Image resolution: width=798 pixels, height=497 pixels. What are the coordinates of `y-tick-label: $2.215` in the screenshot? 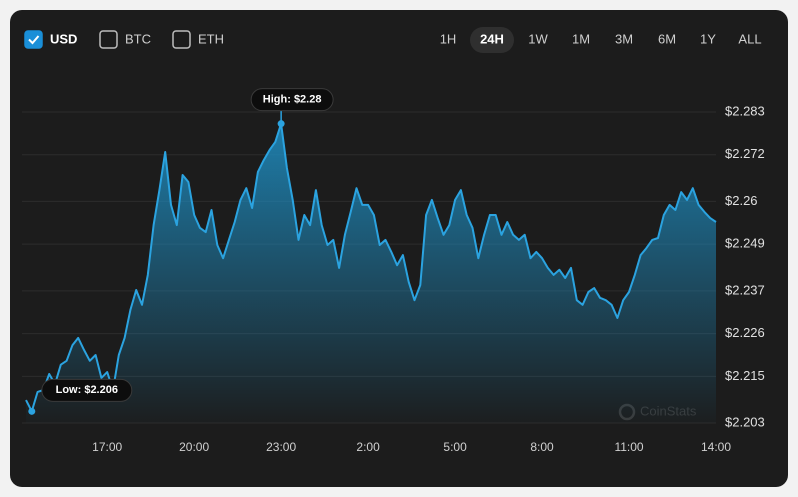 It's located at (745, 375).